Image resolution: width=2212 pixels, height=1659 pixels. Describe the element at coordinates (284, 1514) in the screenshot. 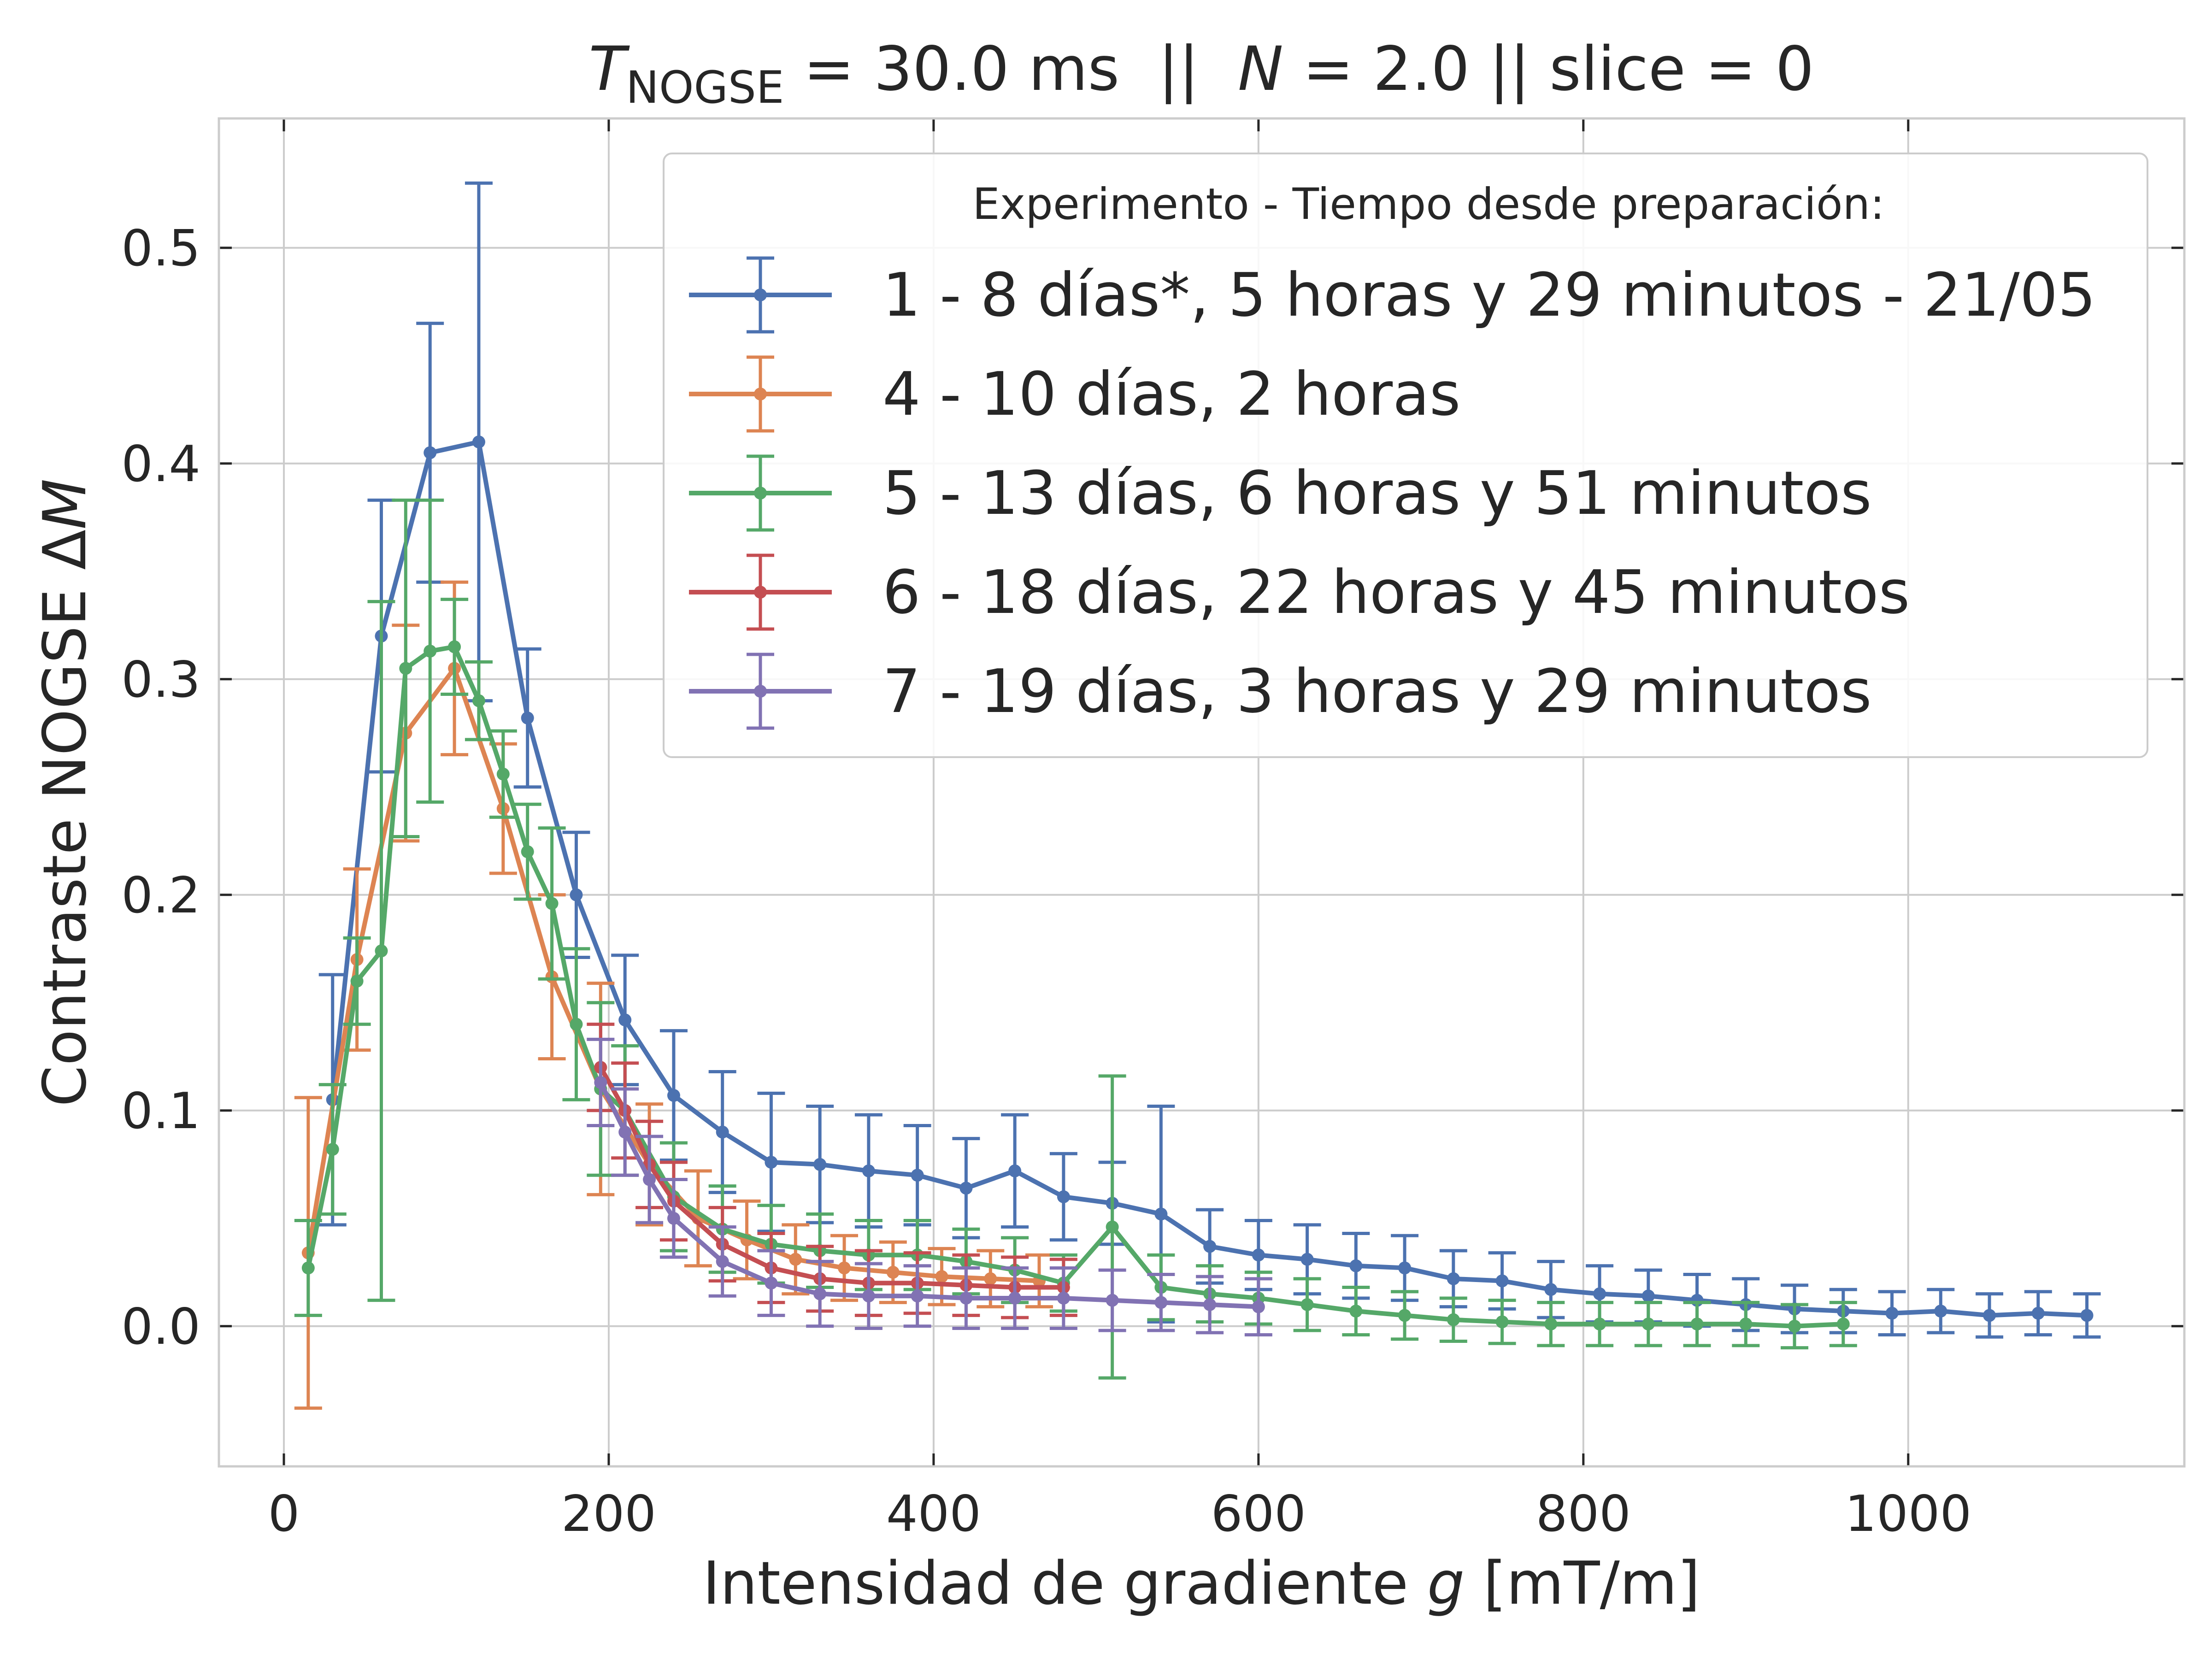

I see `x-tick-label: 0` at that location.